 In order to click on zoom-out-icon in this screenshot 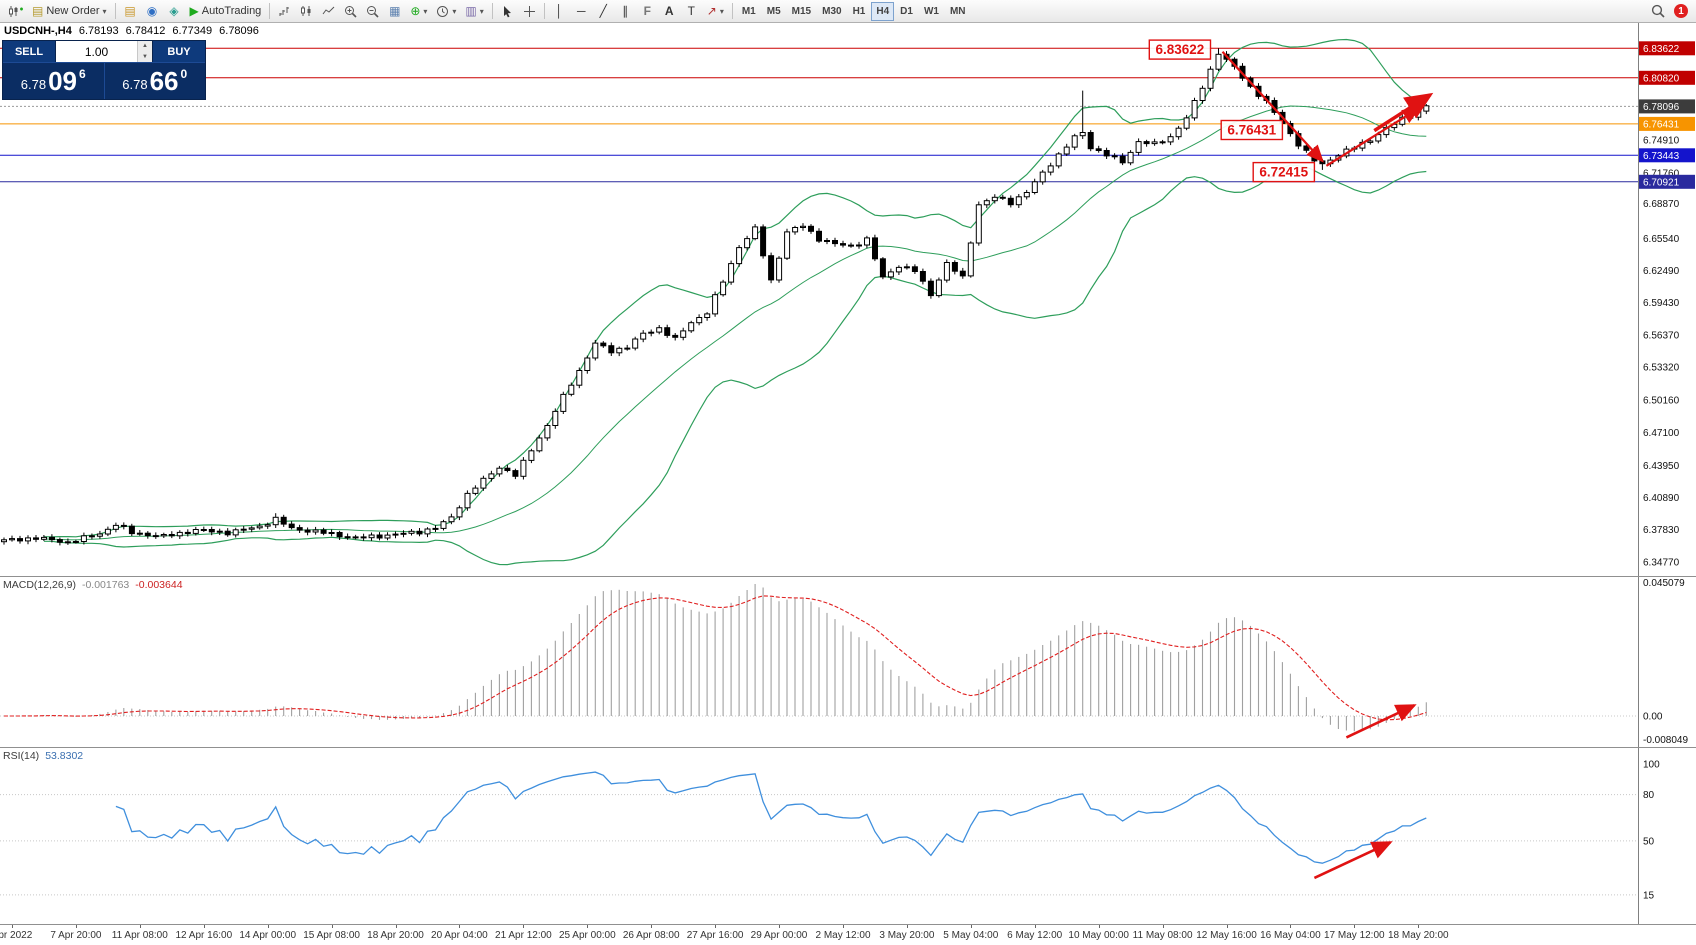, I will do `click(372, 11)`.